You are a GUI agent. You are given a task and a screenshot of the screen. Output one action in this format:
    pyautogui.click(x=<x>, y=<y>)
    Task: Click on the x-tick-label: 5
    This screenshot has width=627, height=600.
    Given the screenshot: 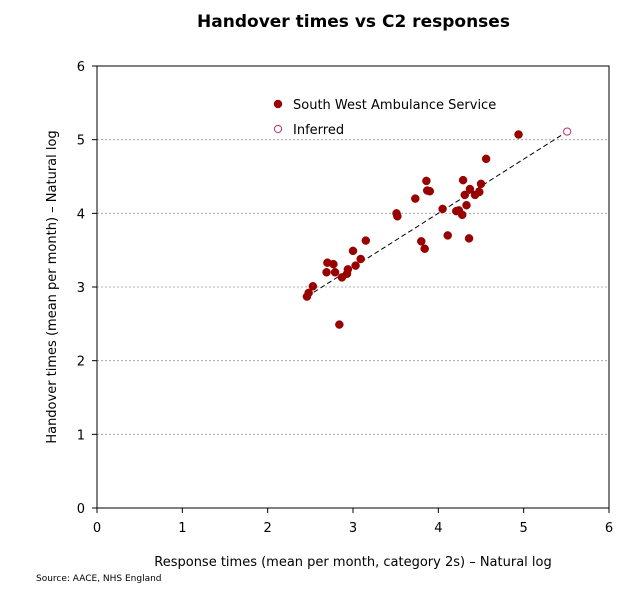 What is the action you would take?
    pyautogui.click(x=524, y=528)
    